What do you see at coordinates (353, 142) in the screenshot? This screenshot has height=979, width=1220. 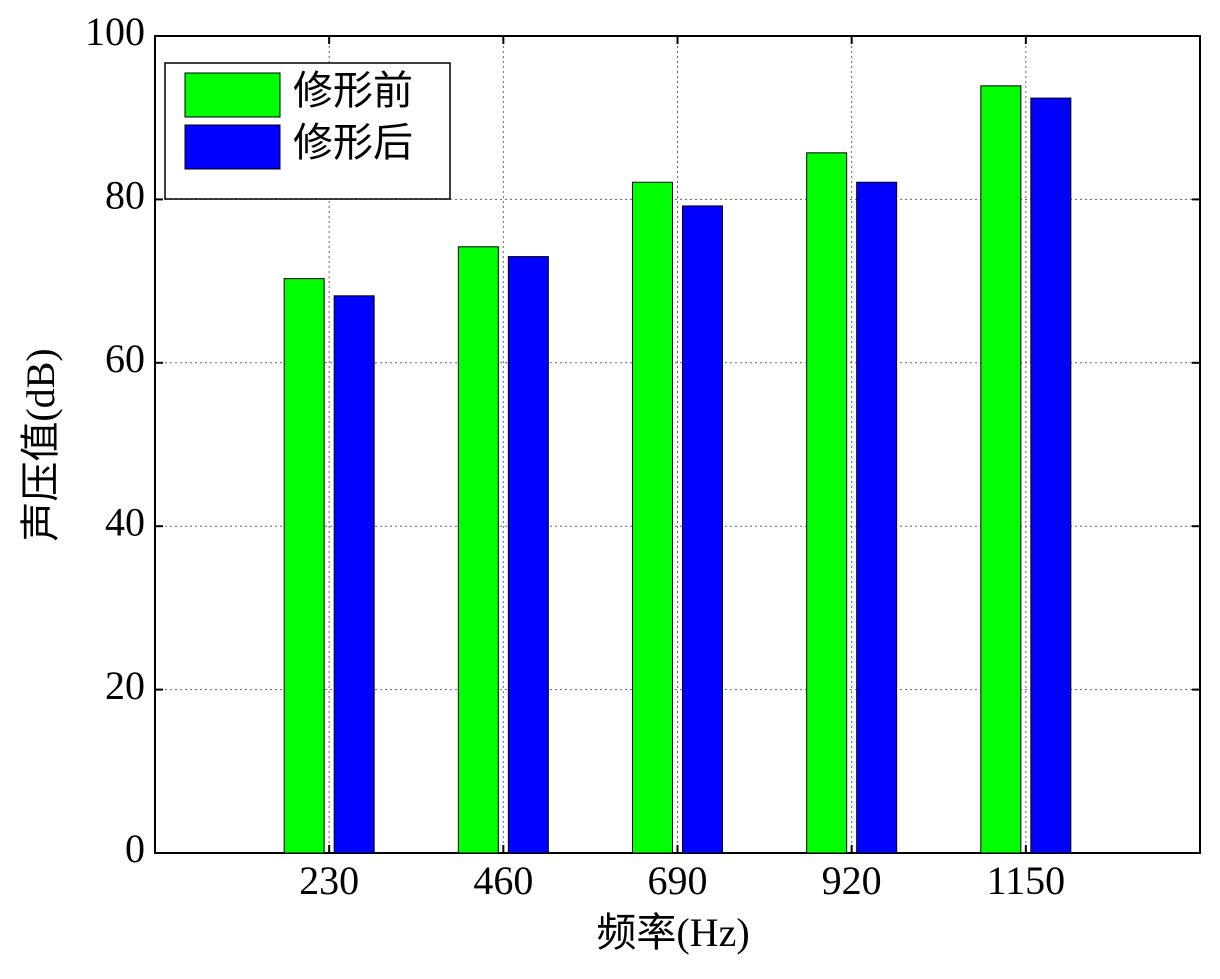 I see `legend-label: 修形后` at bounding box center [353, 142].